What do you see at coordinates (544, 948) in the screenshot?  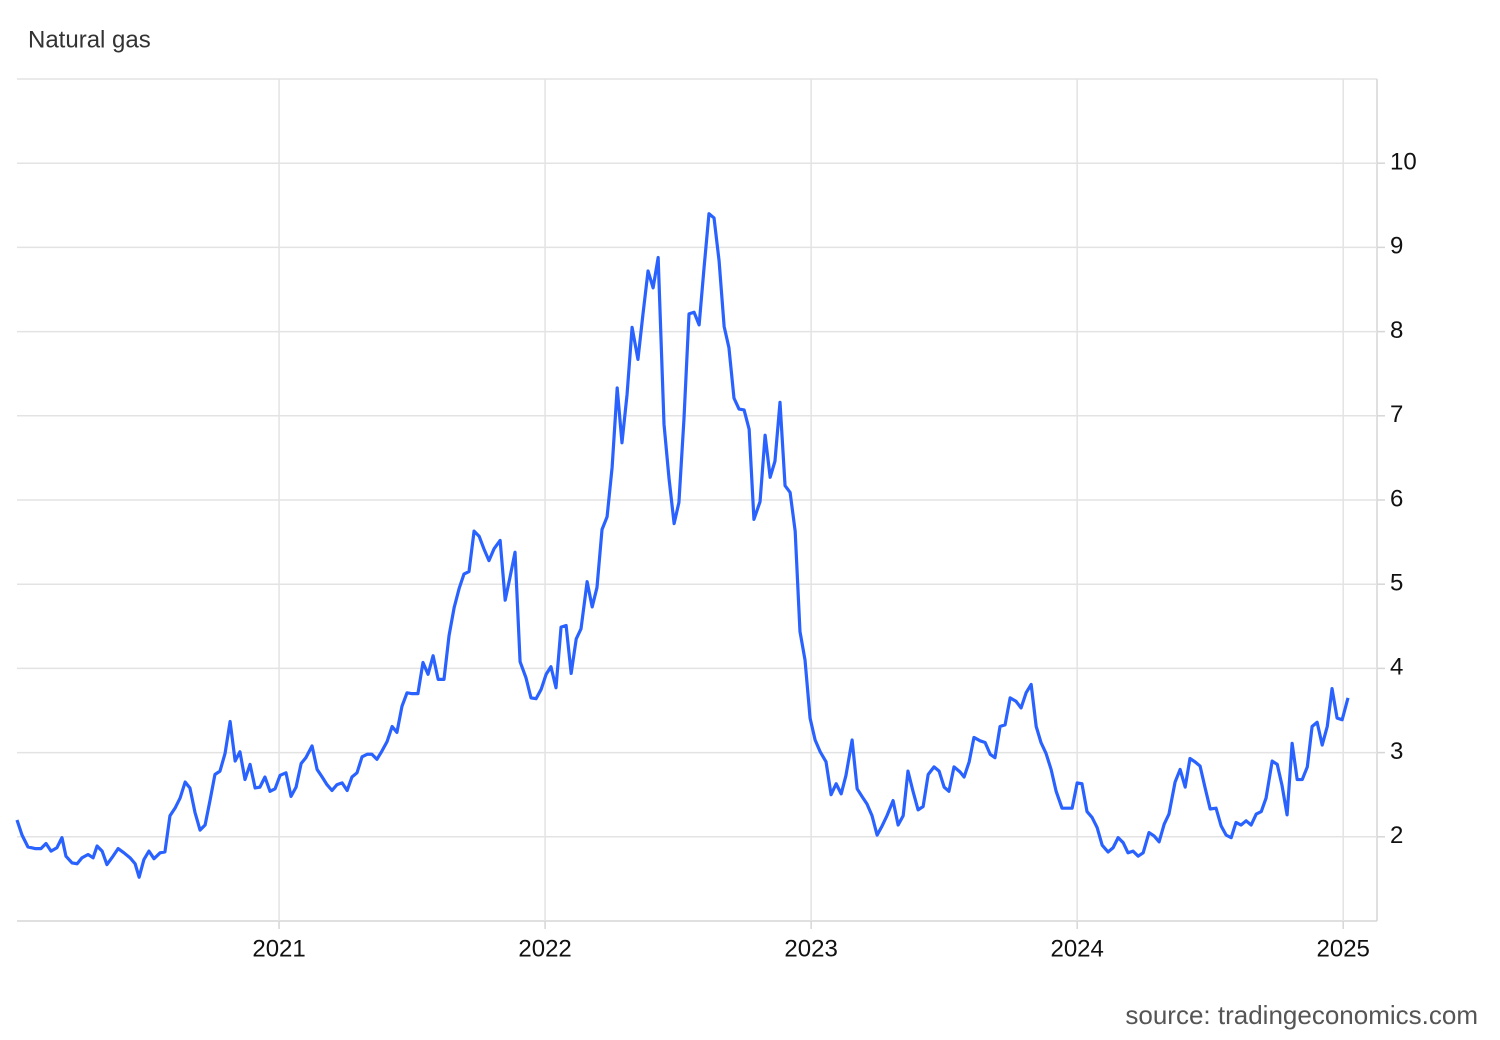 I see `x-tick-label: 2022` at bounding box center [544, 948].